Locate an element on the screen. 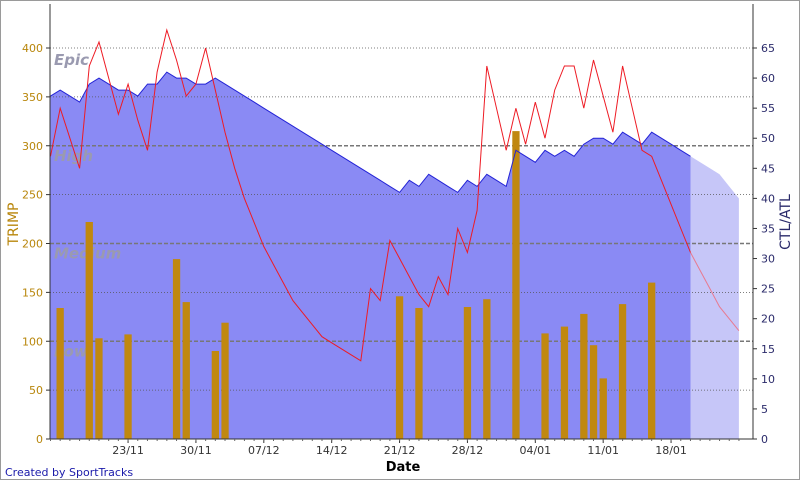 This screenshot has width=800, height=480. y-right-tick-label: 40 is located at coordinates (768, 198).